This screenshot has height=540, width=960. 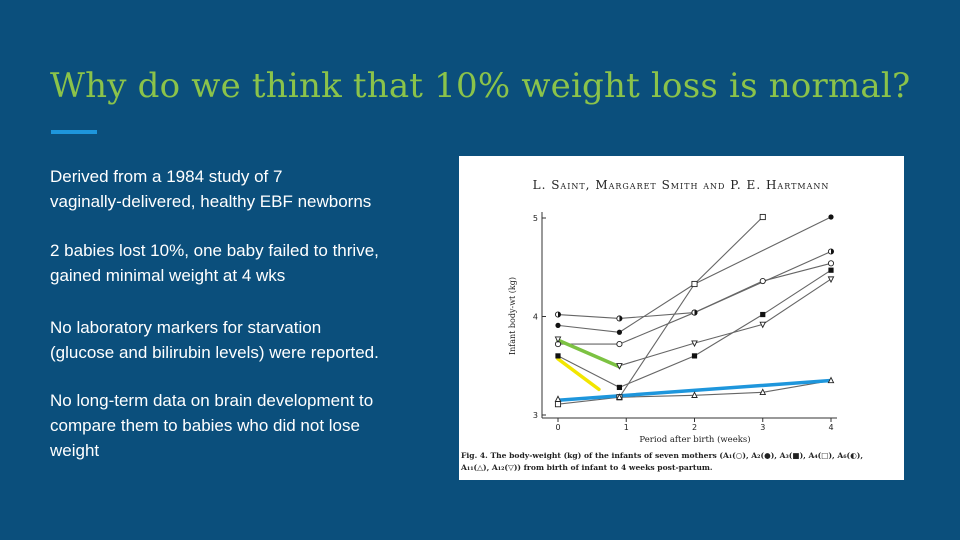 What do you see at coordinates (694, 390) in the screenshot?
I see `blue-highlight-line` at bounding box center [694, 390].